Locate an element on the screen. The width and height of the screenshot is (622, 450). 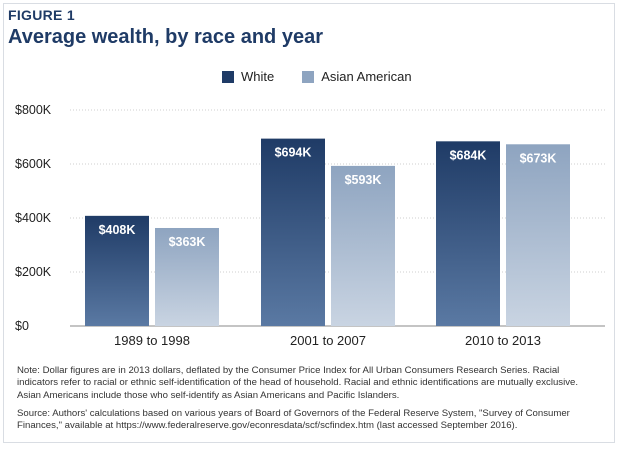
x-tick-label: 1989 to 1998 is located at coordinates (152, 340).